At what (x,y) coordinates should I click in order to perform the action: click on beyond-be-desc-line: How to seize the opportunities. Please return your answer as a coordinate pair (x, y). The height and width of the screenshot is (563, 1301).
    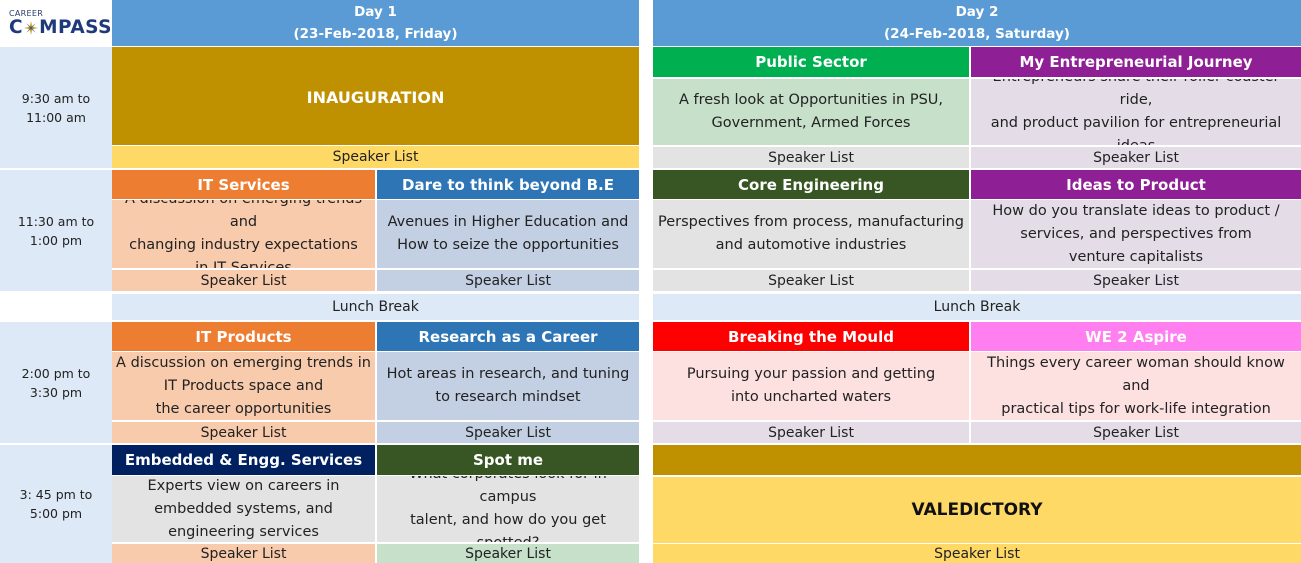
    Looking at the image, I should click on (508, 245).